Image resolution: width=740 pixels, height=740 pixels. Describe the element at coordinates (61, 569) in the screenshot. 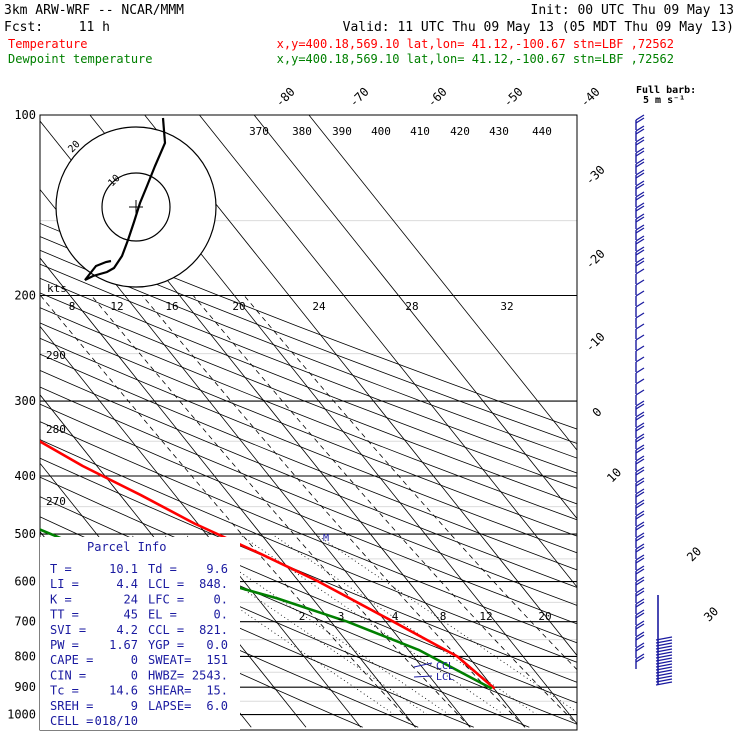

I see `parcel-field-name: T =` at that location.